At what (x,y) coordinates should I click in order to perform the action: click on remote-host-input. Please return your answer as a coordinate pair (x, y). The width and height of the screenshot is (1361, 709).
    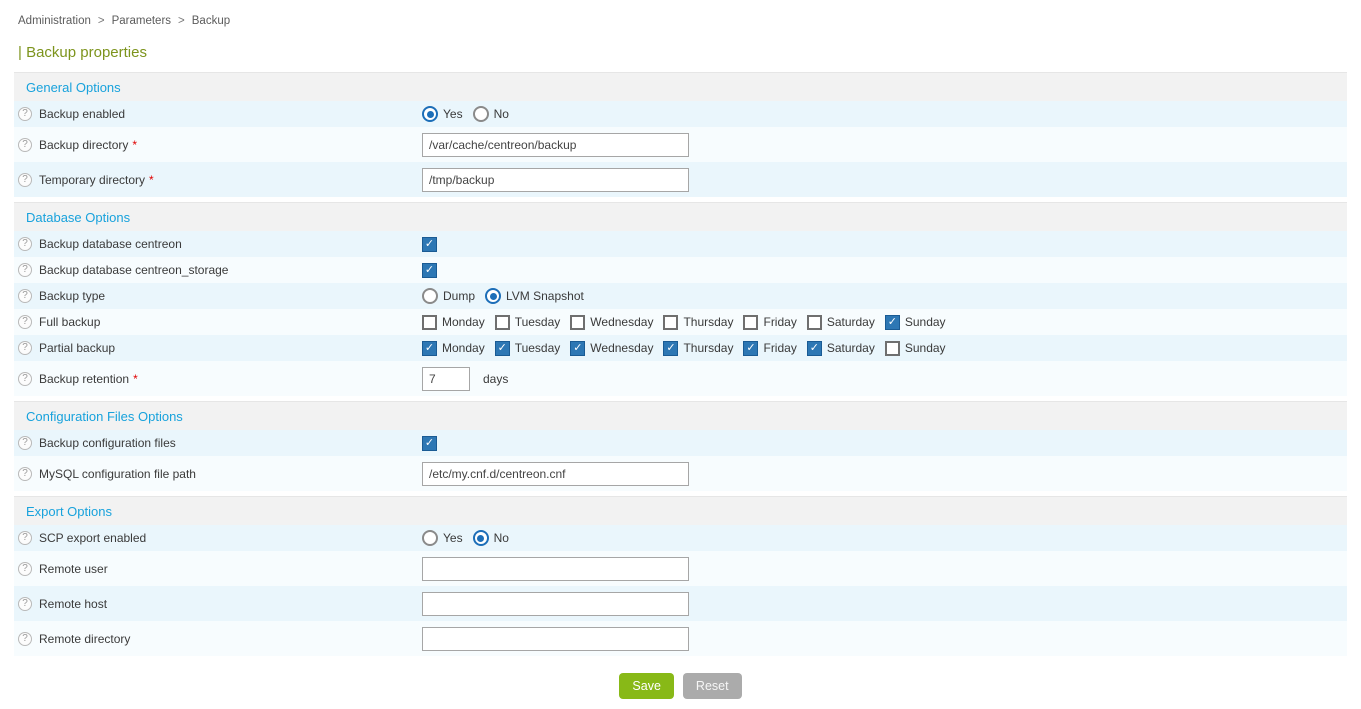
    Looking at the image, I should click on (555, 603).